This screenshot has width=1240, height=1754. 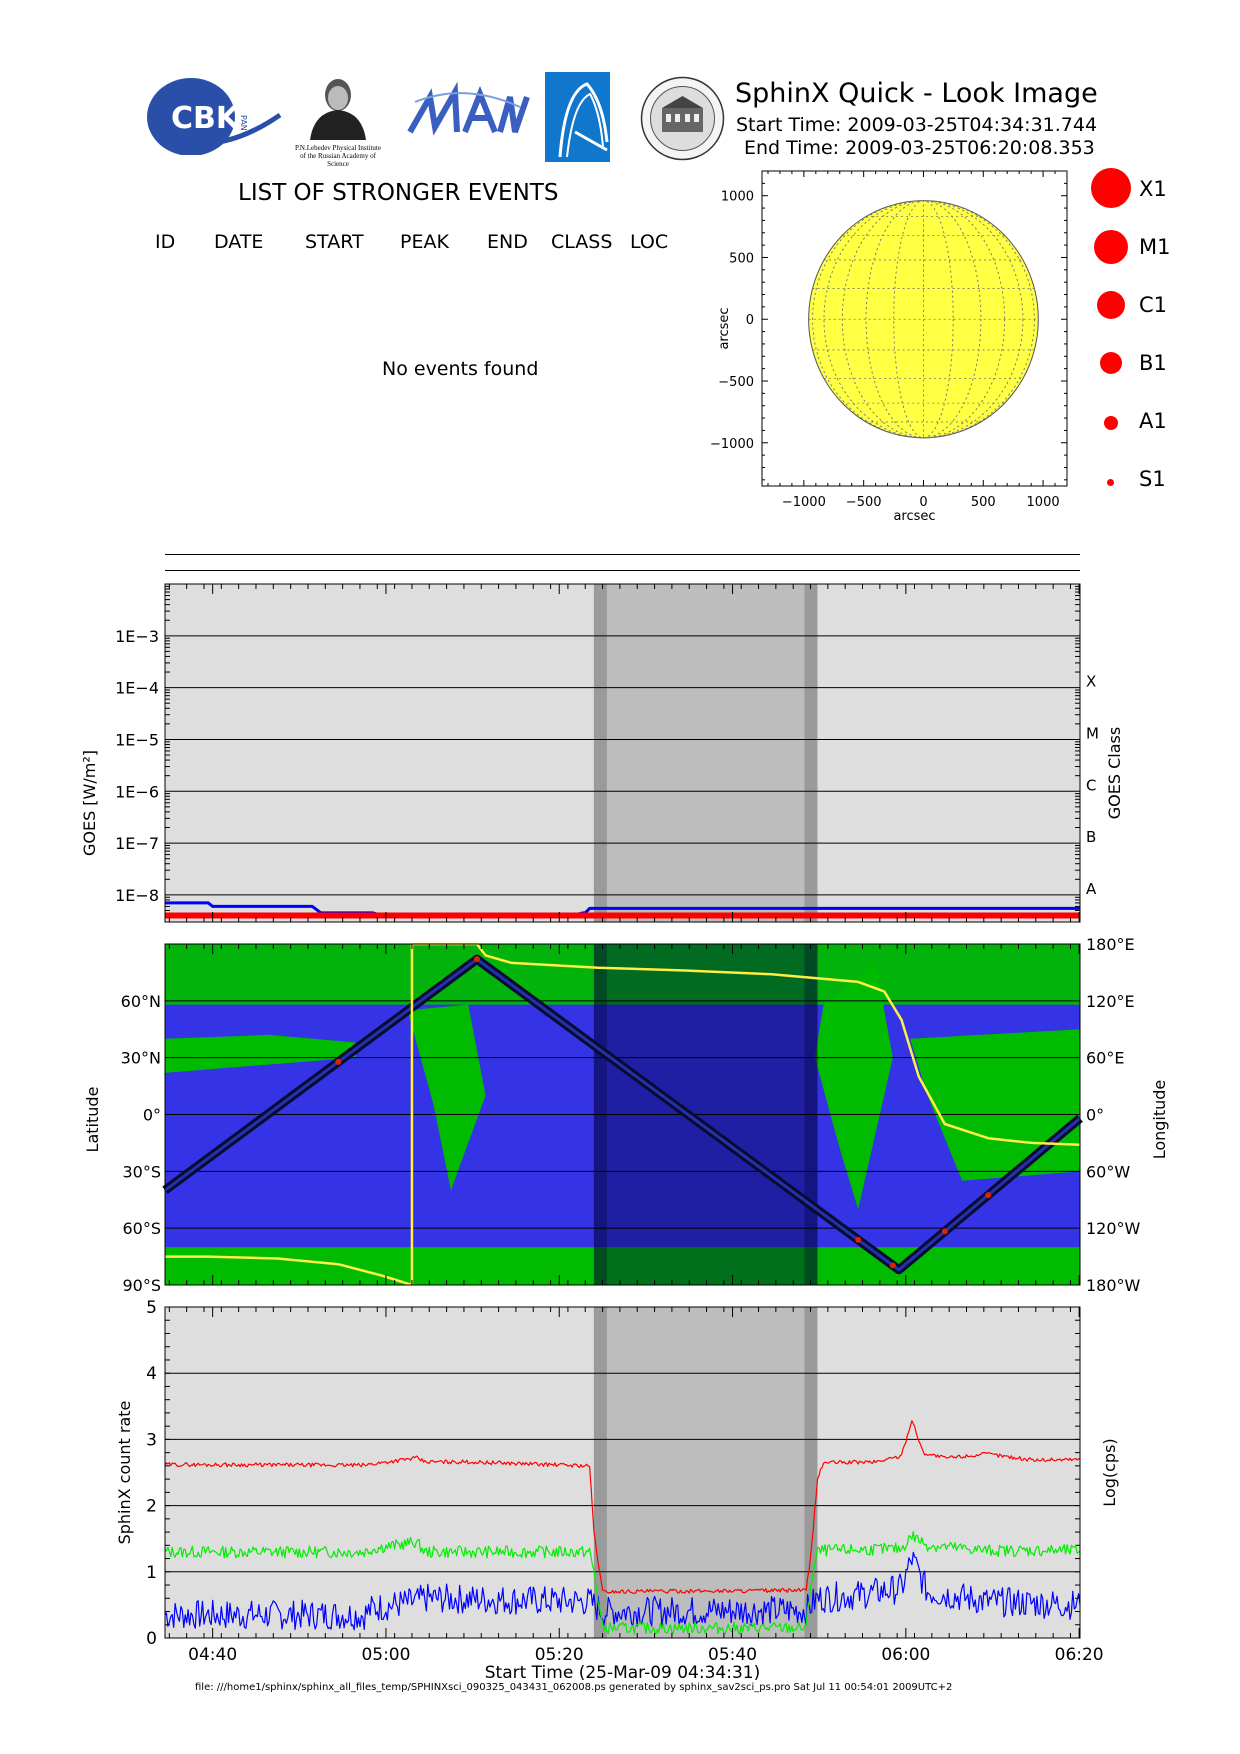 What do you see at coordinates (853, 1086) in the screenshot?
I see `map-land-africa` at bounding box center [853, 1086].